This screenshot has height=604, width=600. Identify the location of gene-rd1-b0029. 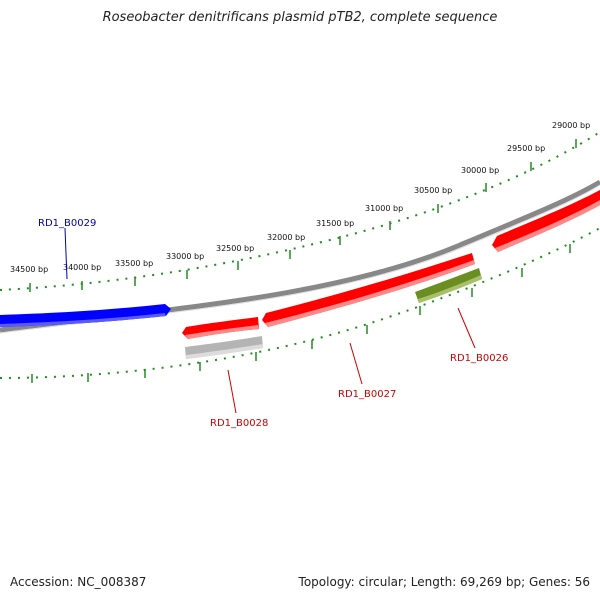
(85, 315).